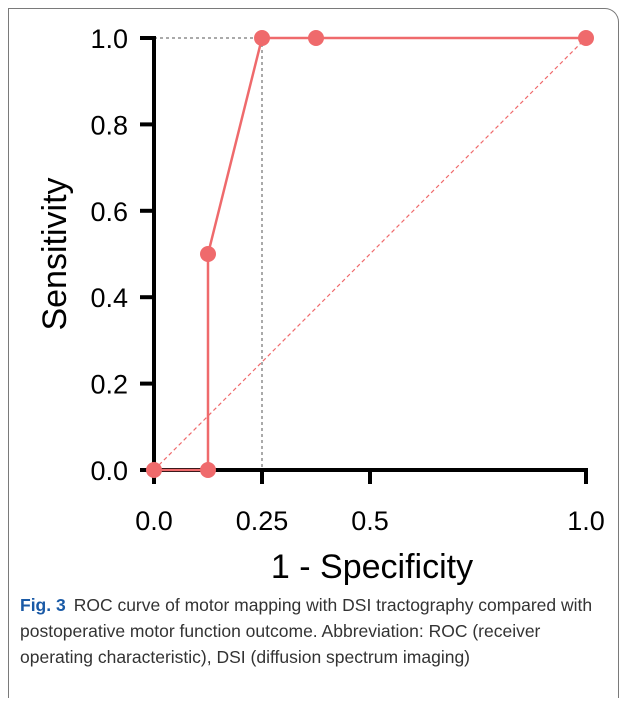  I want to click on x-axis-ticks: 0.0 0.25 0.5 1.0, so click(370, 503).